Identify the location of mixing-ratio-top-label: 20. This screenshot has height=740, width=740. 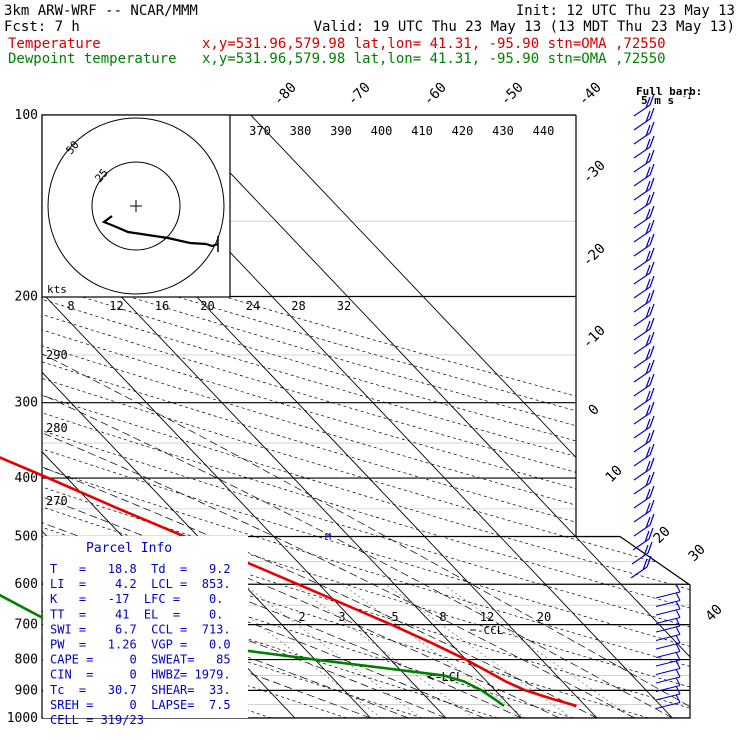
(207, 306).